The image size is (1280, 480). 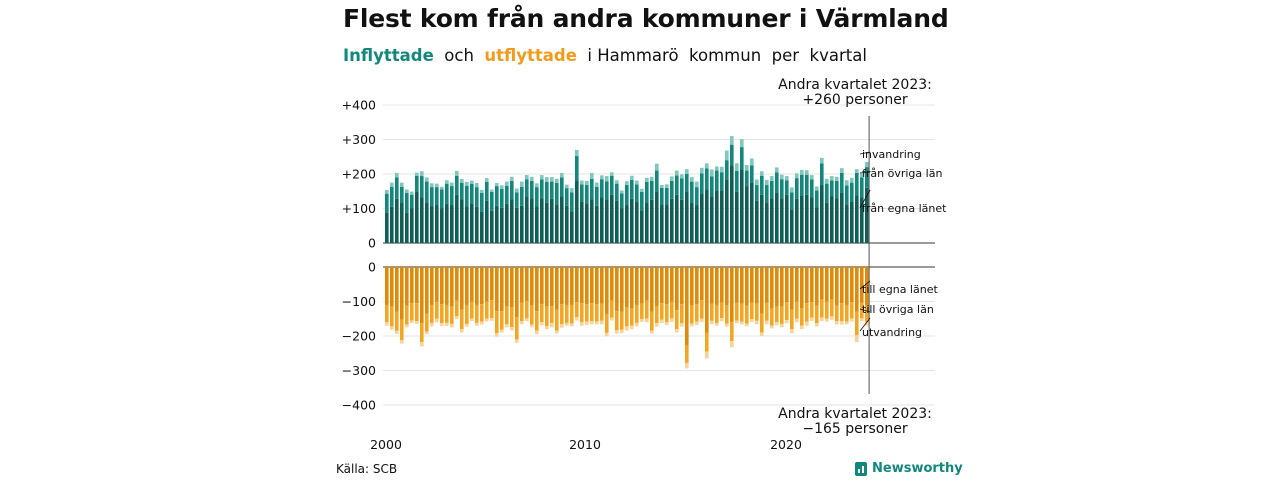 What do you see at coordinates (909, 468) in the screenshot?
I see `brand-logo: Newsworthy` at bounding box center [909, 468].